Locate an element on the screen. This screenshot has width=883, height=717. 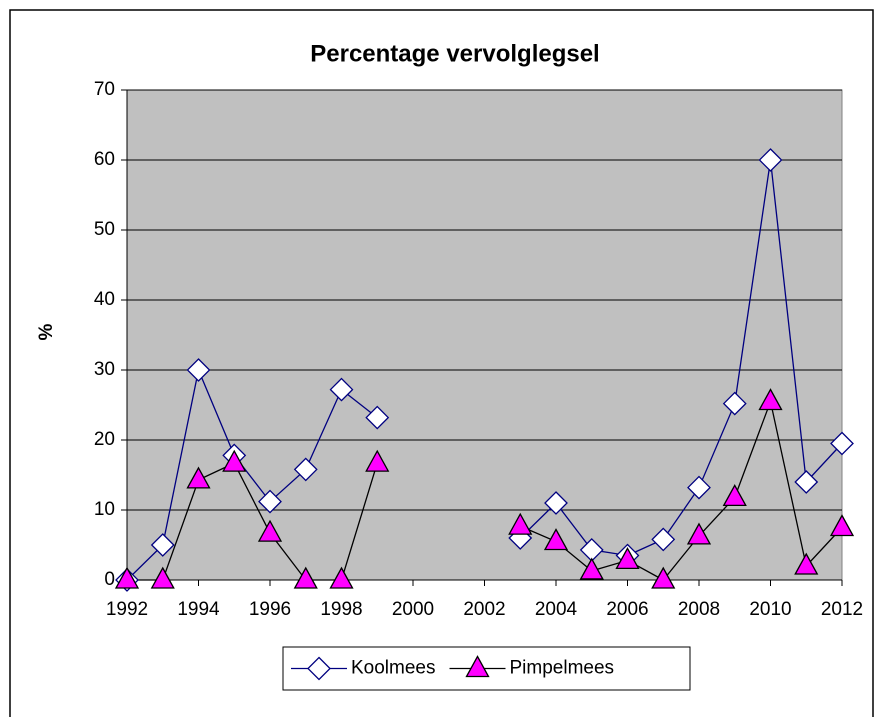
chart-title: Percentage vervolglegsel is located at coordinates (454, 53).